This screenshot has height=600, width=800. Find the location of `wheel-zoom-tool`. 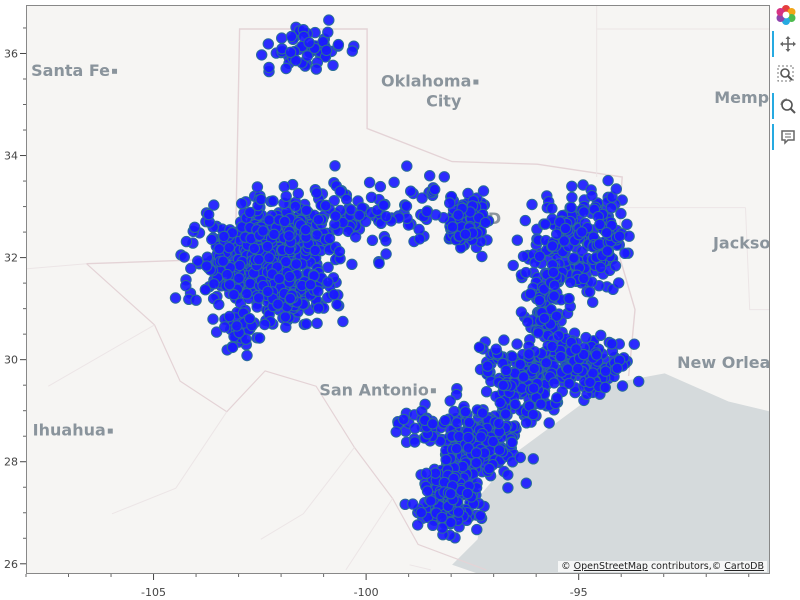

wheel-zoom-tool is located at coordinates (786, 106).